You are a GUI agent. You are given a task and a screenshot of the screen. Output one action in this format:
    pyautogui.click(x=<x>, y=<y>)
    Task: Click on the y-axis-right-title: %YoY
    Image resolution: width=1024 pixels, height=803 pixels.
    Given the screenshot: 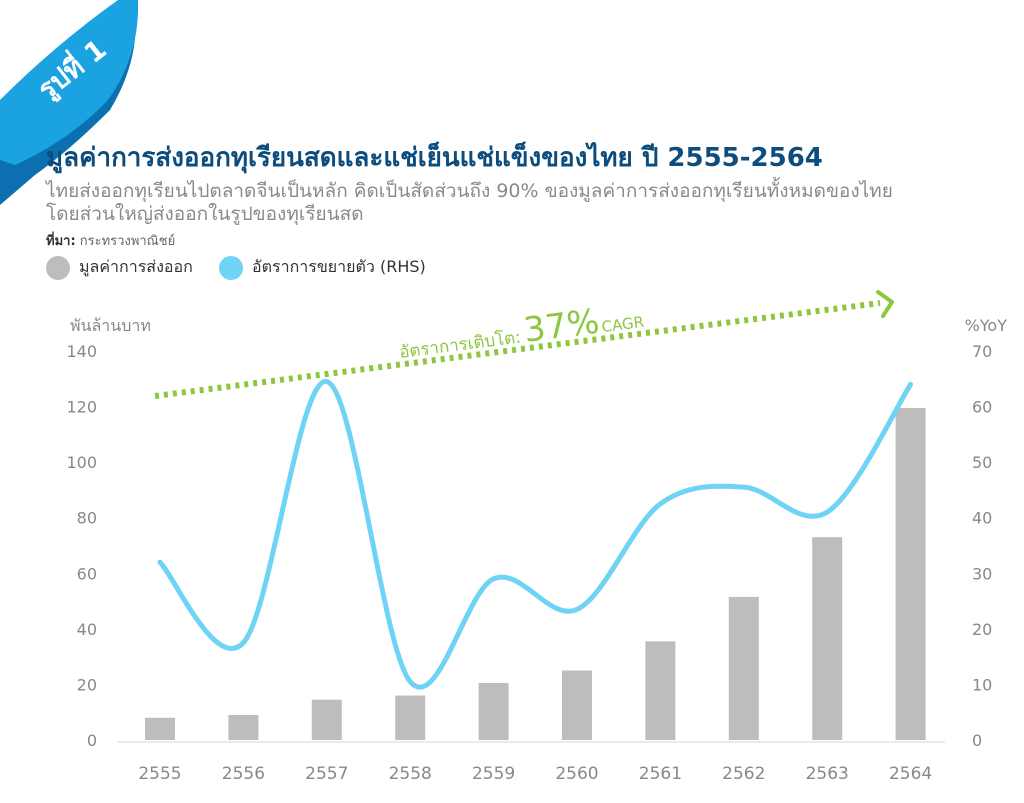 What is the action you would take?
    pyautogui.click(x=986, y=325)
    